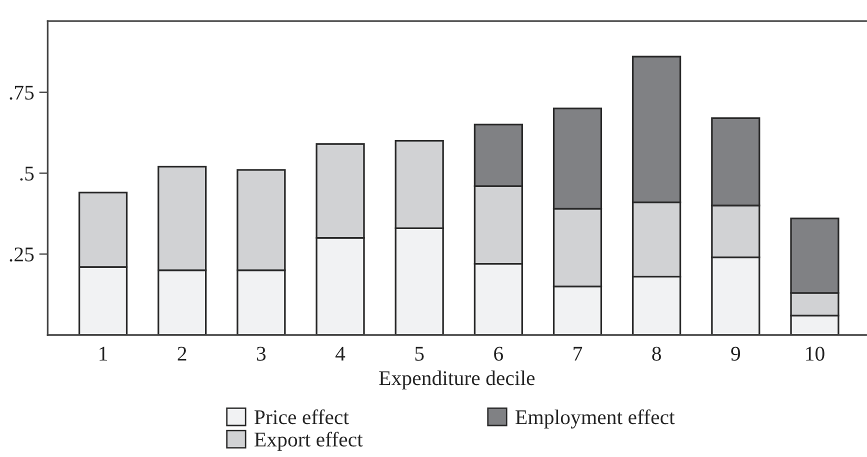 The image size is (867, 457). Describe the element at coordinates (22, 254) in the screenshot. I see `y-tick-label: .25` at that location.